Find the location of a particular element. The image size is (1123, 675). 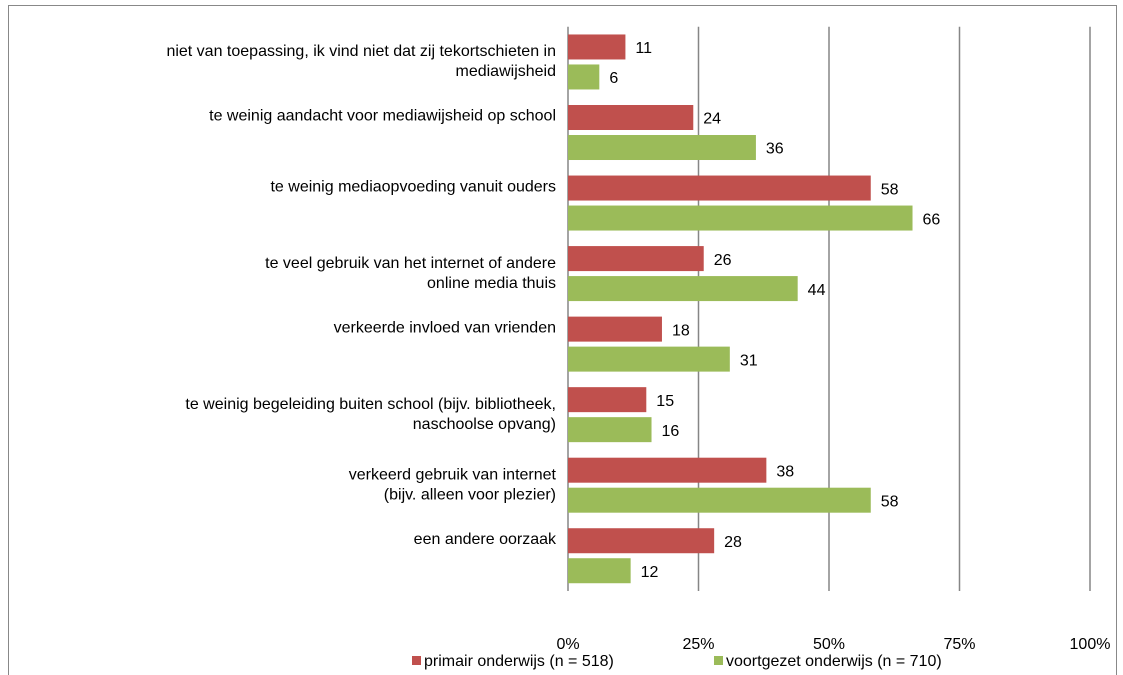

value-label: 15 is located at coordinates (665, 401).